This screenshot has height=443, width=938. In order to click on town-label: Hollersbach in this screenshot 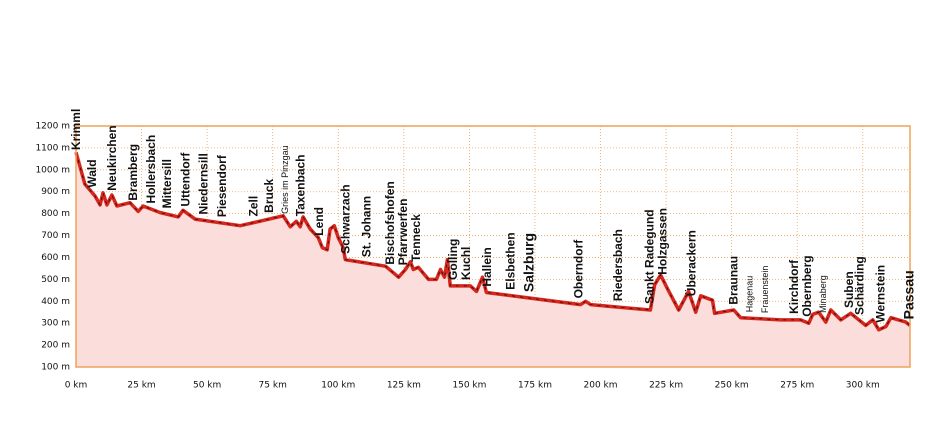, I will do `click(151, 169)`.